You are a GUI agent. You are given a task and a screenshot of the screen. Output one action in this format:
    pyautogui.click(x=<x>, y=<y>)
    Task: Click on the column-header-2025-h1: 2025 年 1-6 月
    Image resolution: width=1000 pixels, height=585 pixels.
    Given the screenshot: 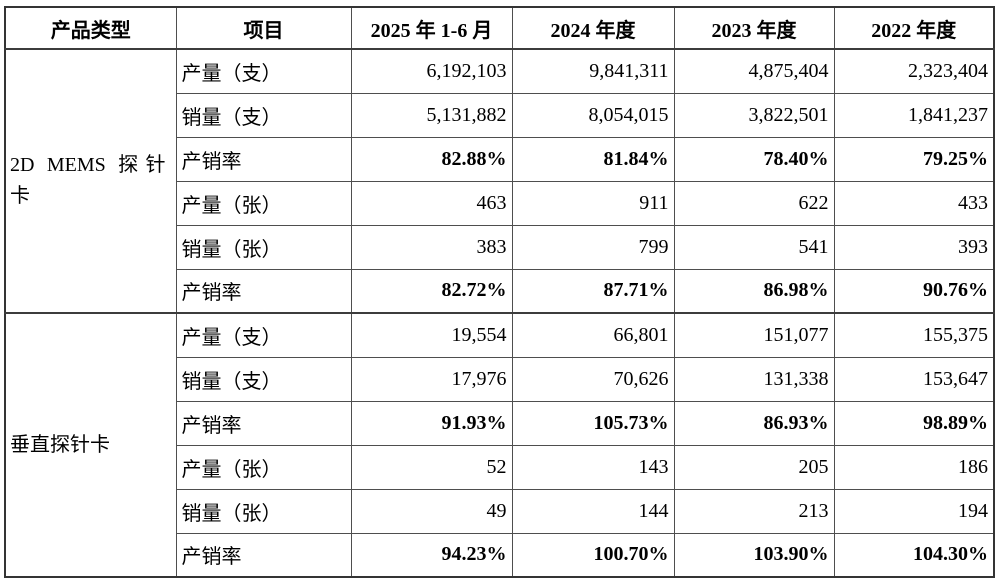 What is the action you would take?
    pyautogui.click(x=431, y=28)
    